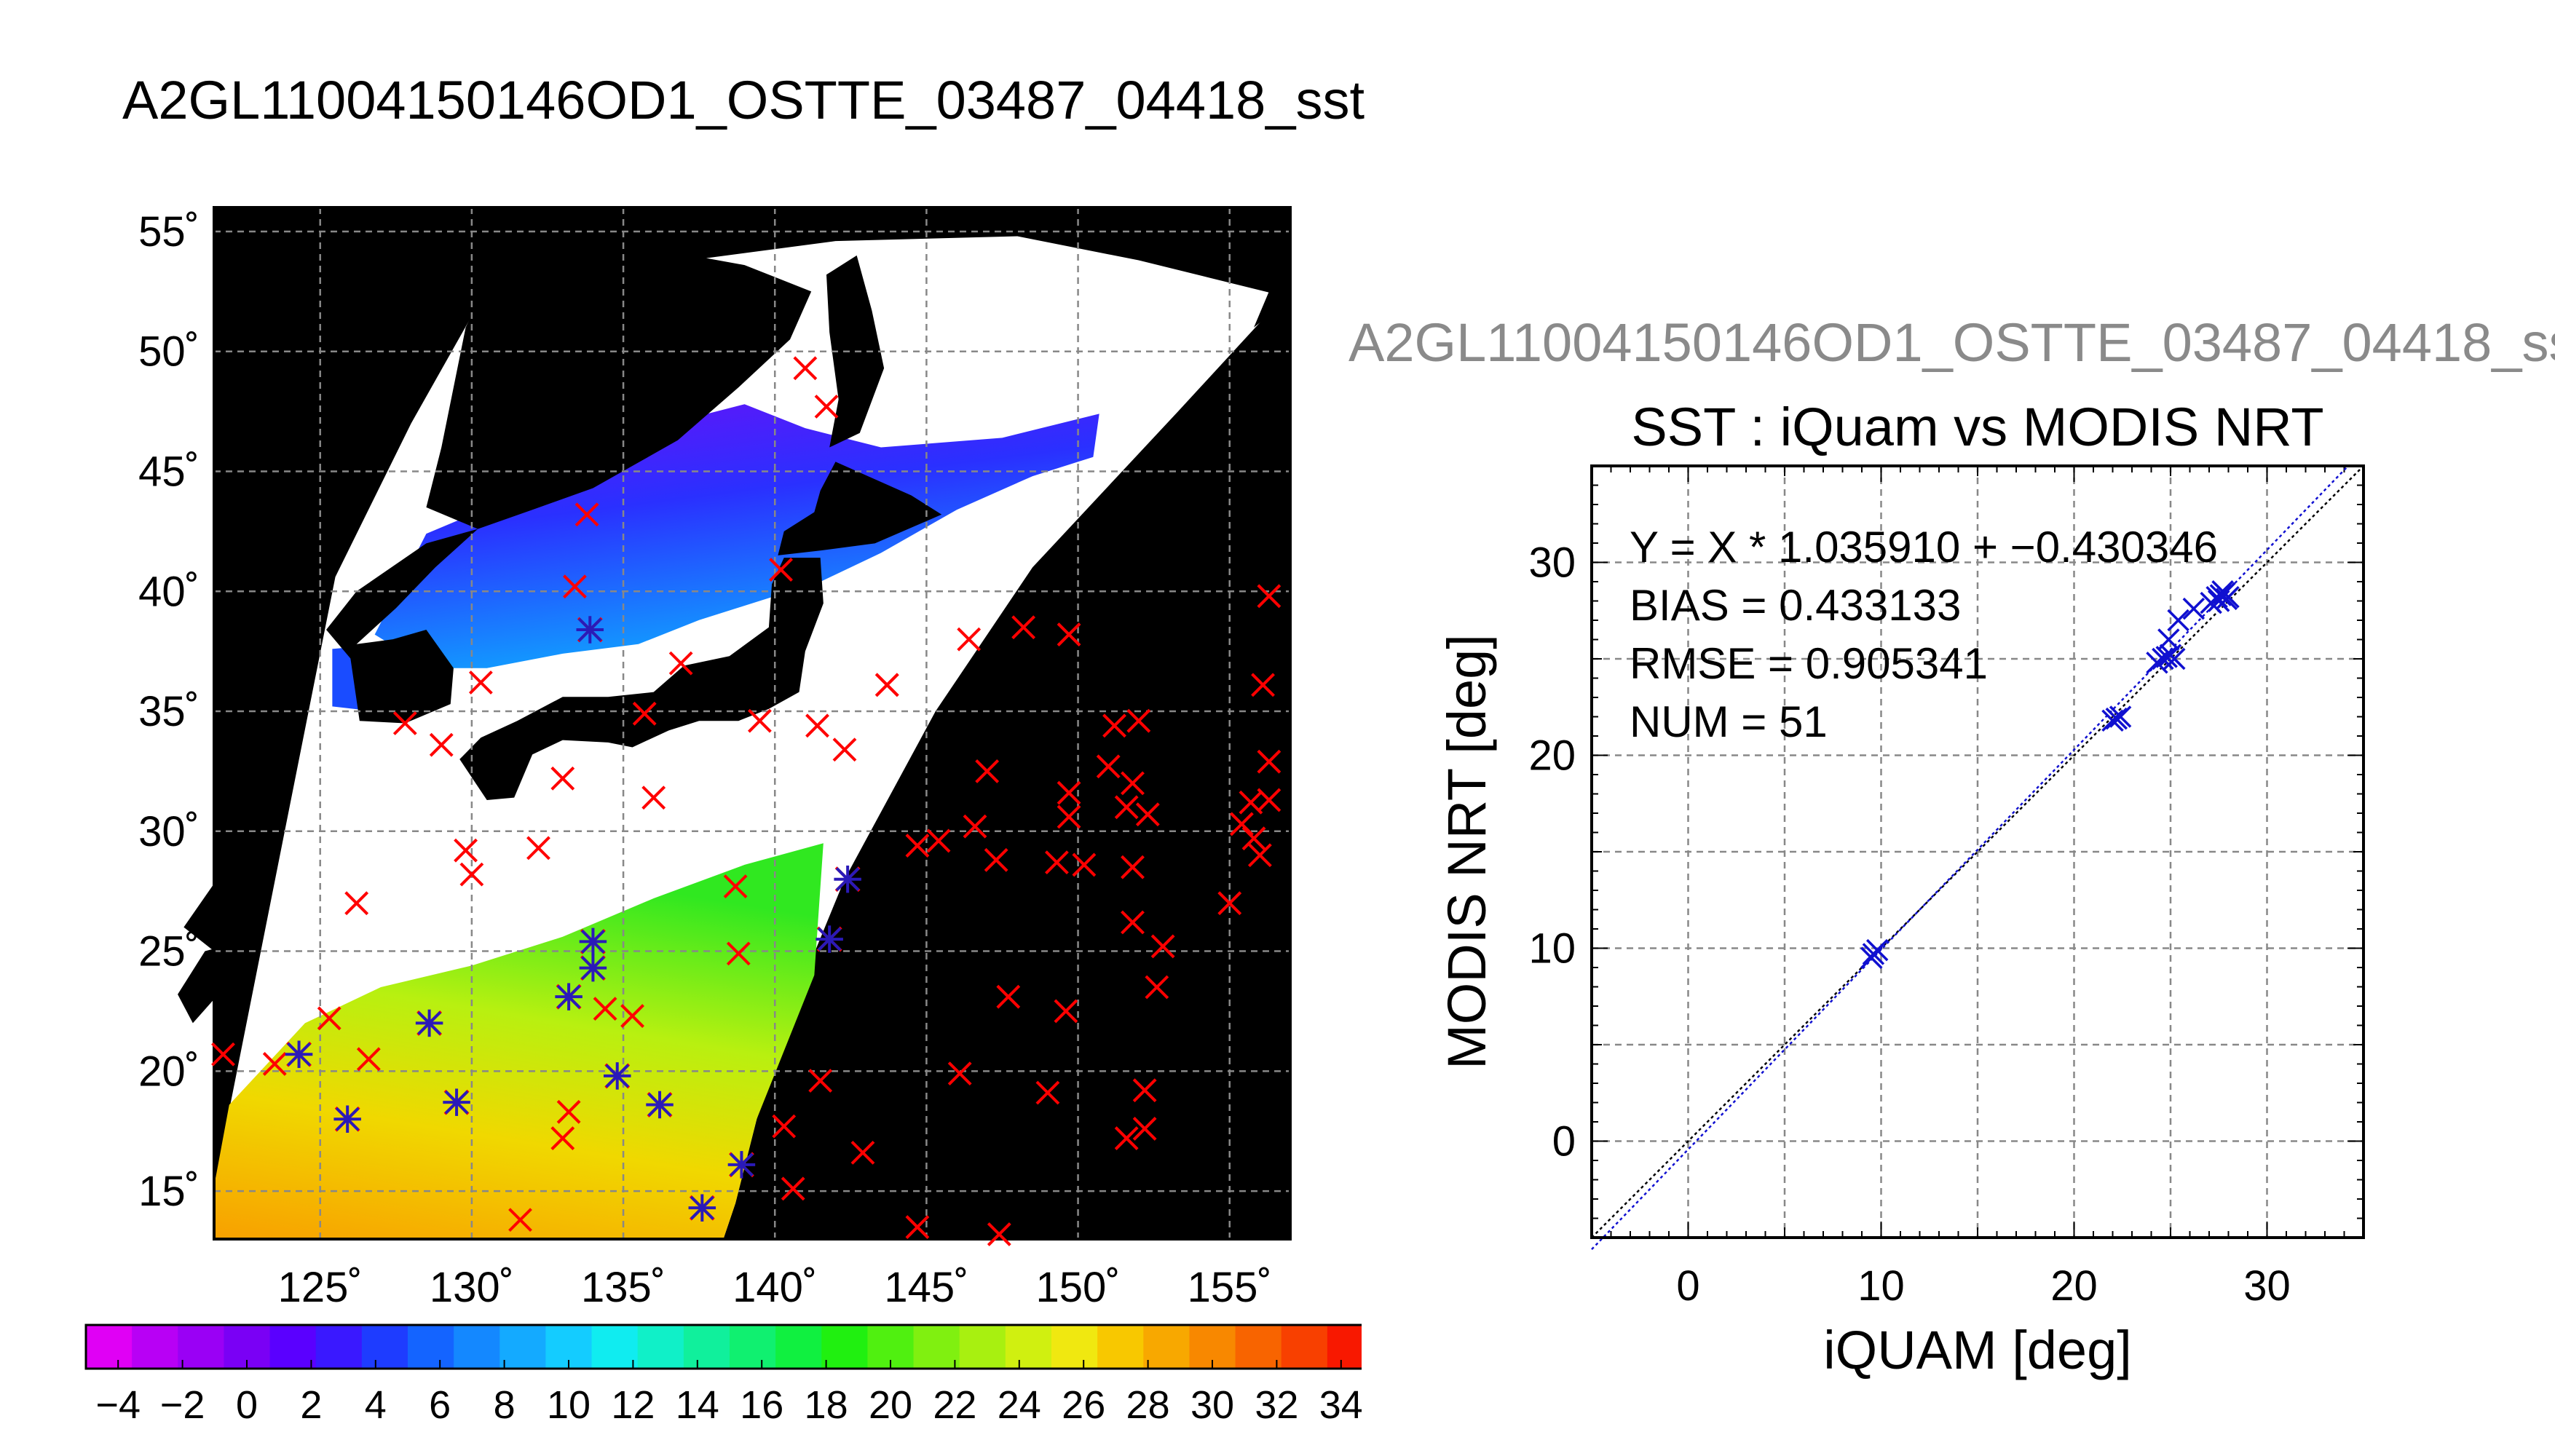  Describe the element at coordinates (1951, 342) in the screenshot. I see `scatter-header-title: A2GL11004150146OD1_OSTTE_03487_04418_sst` at that location.